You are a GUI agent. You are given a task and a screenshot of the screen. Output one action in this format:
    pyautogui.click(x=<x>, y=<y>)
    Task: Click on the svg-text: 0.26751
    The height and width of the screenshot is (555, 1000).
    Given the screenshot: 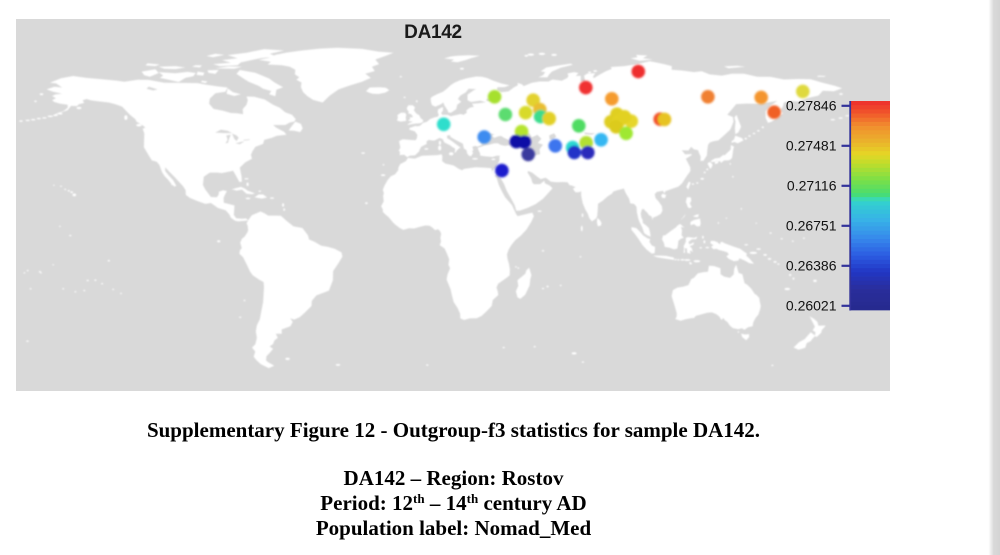 What is the action you would take?
    pyautogui.click(x=811, y=226)
    